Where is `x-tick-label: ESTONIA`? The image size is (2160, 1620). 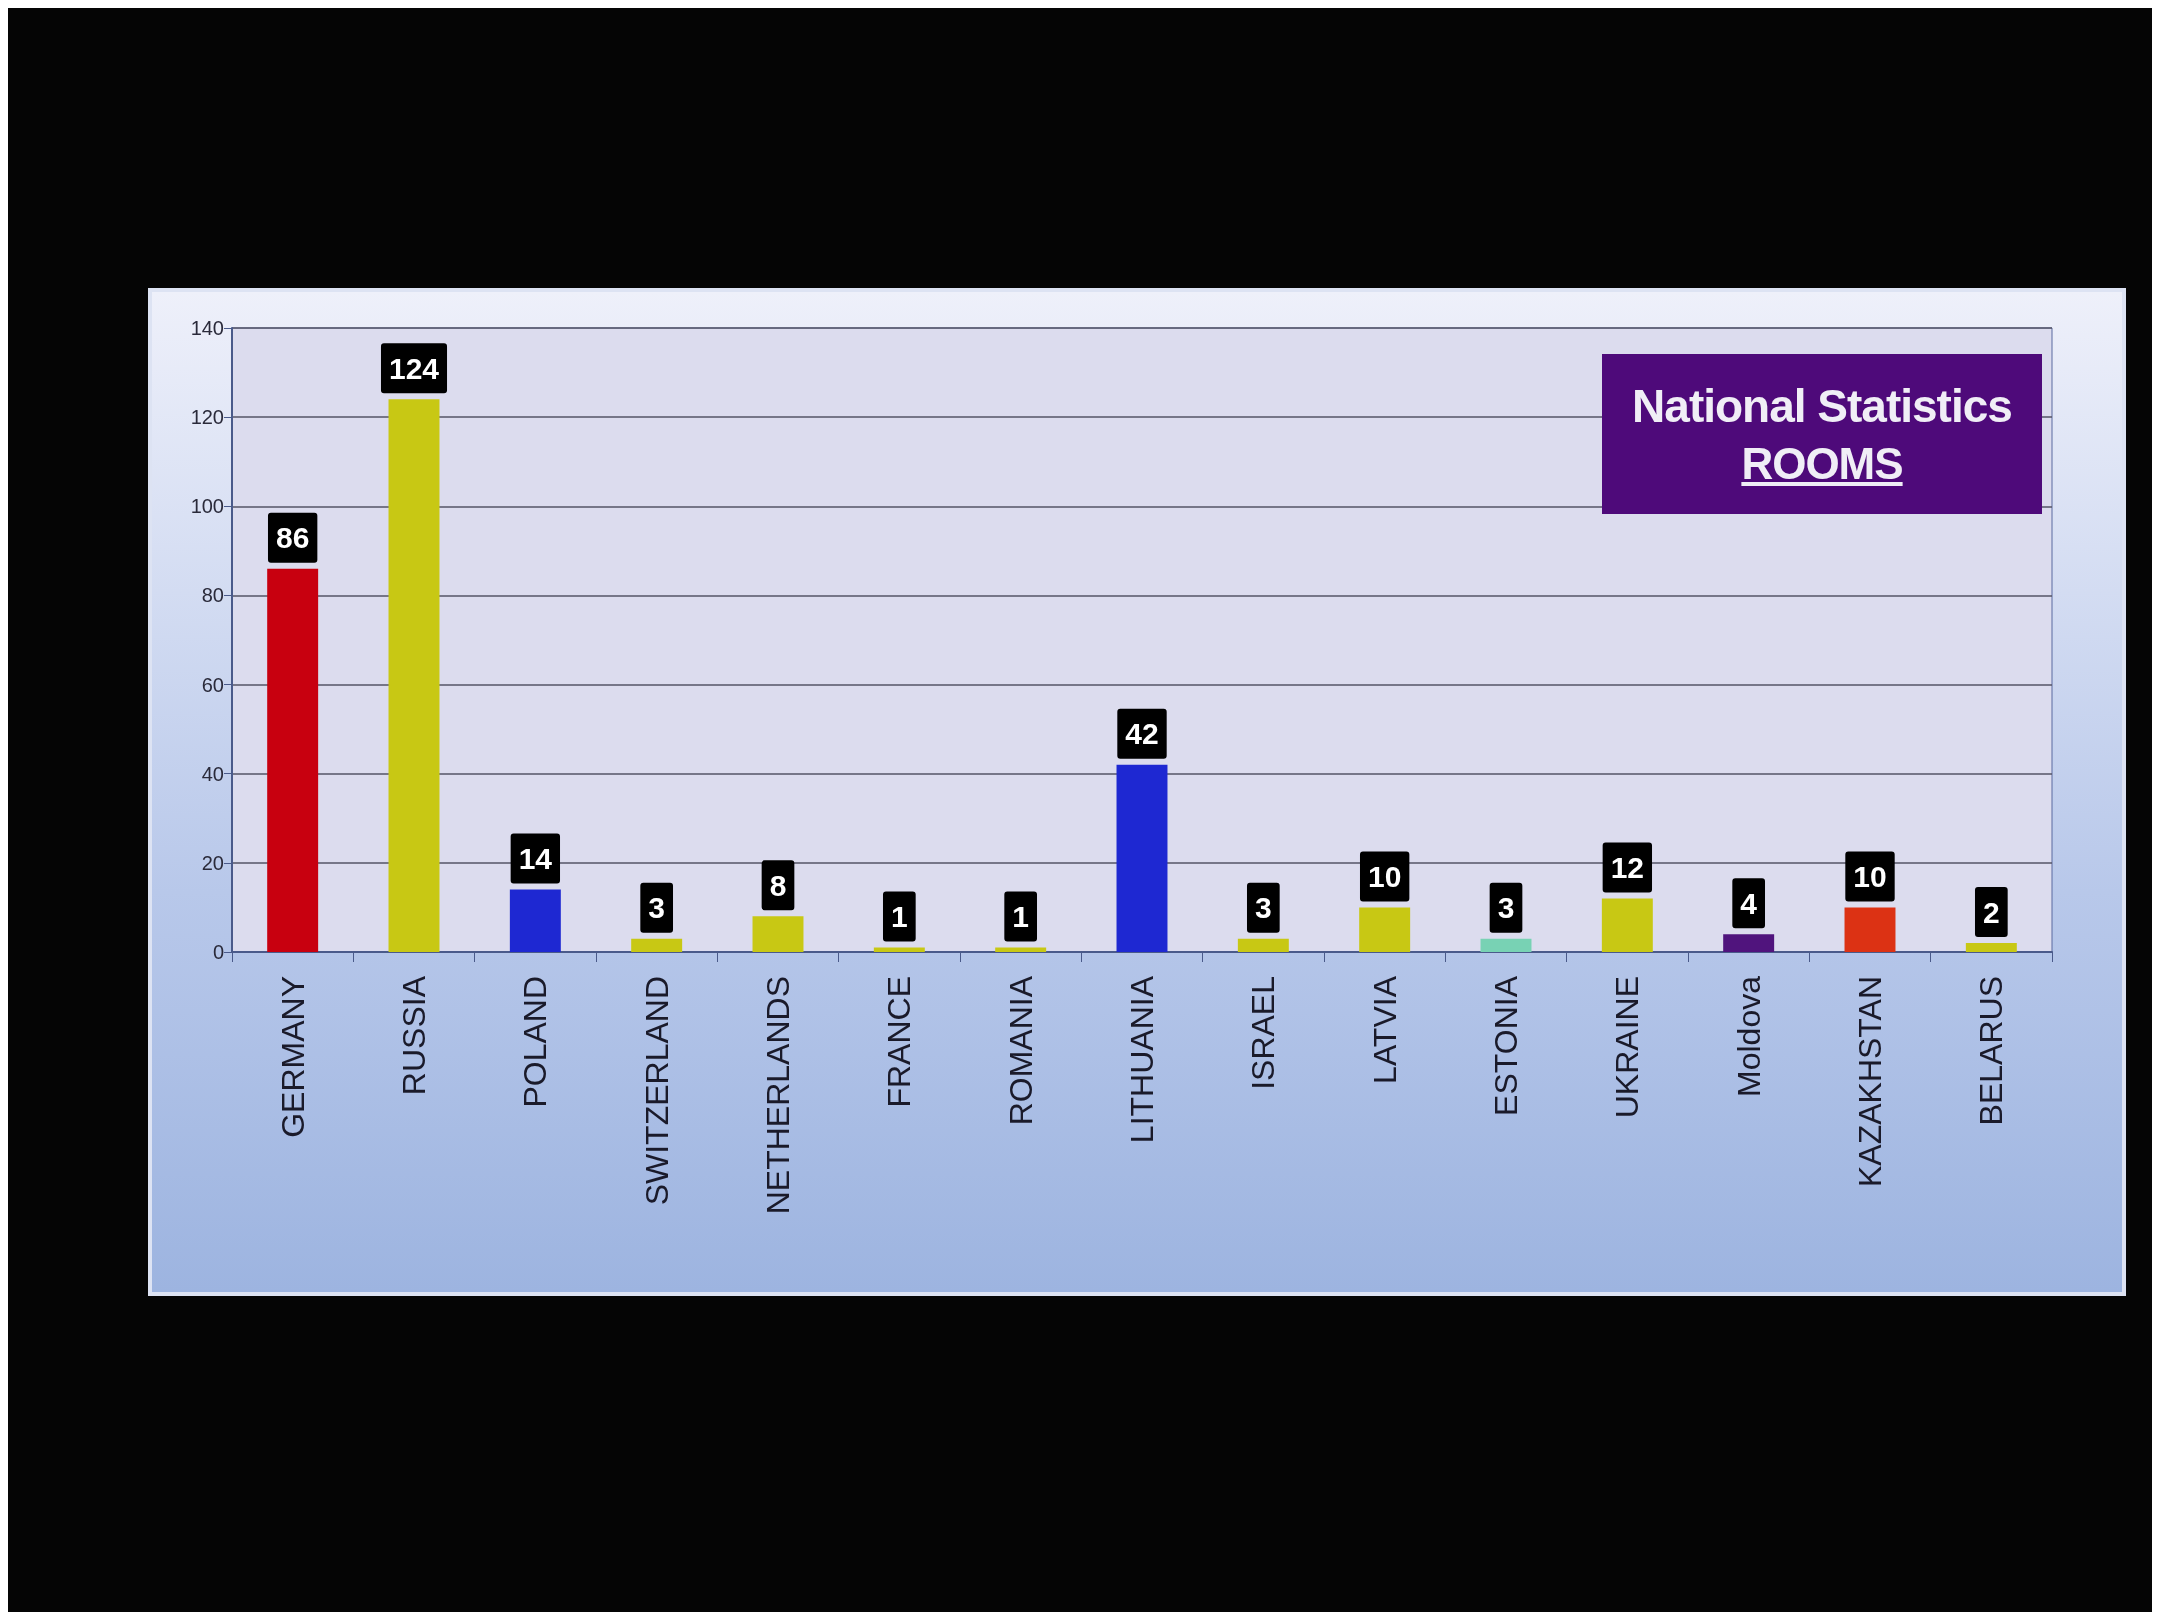 x-tick-label: ESTONIA is located at coordinates (1506, 1045).